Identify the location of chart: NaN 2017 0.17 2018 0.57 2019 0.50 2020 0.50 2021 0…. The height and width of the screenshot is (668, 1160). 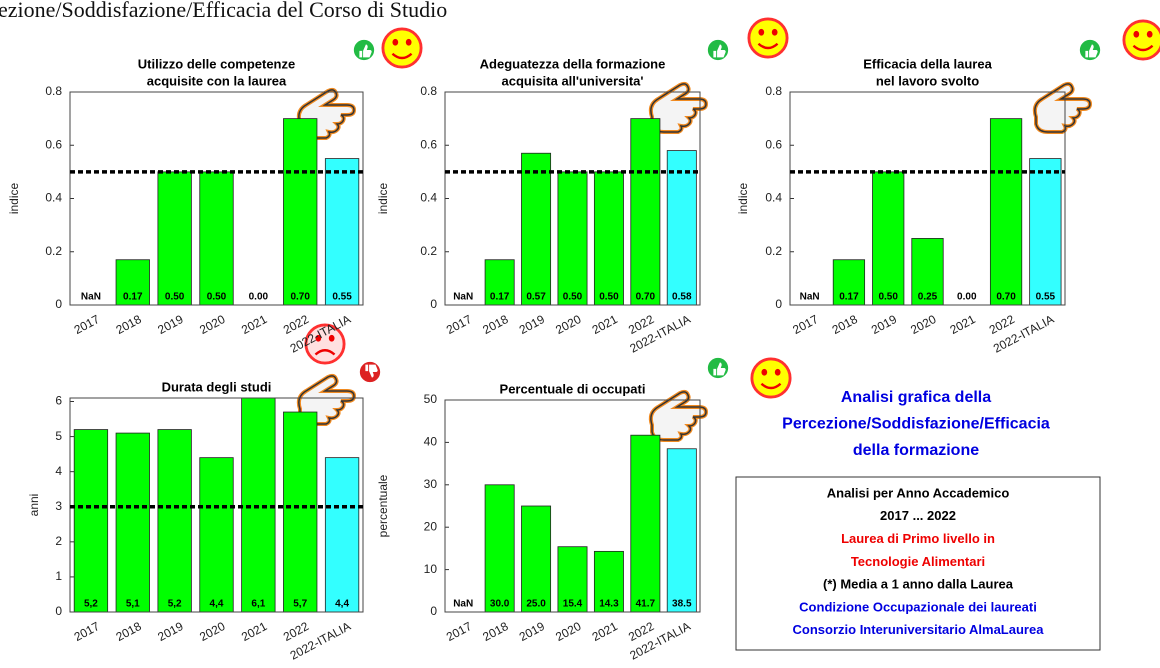
(538, 206).